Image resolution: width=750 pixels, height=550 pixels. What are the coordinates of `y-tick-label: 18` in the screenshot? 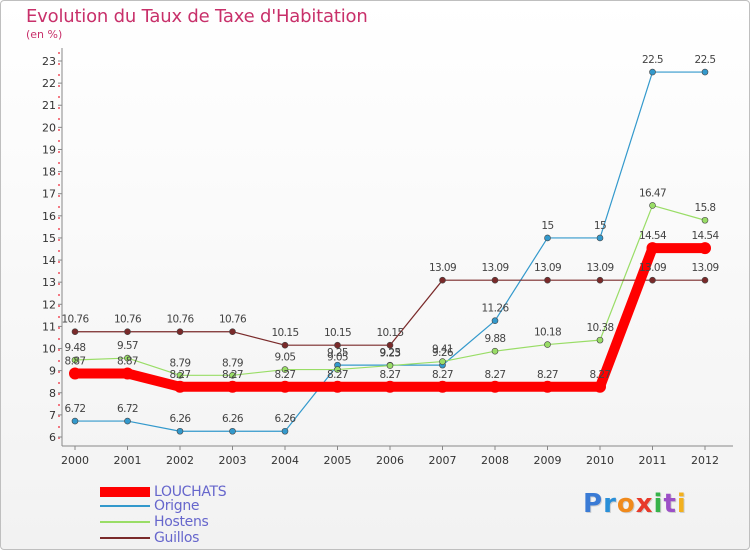 It's located at (49, 172).